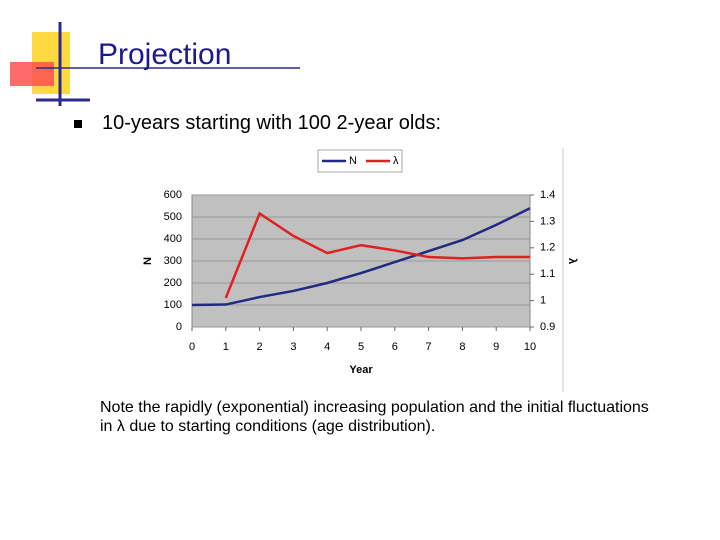 The image size is (720, 540). What do you see at coordinates (327, 347) in the screenshot?
I see `x-tick-label: 4` at bounding box center [327, 347].